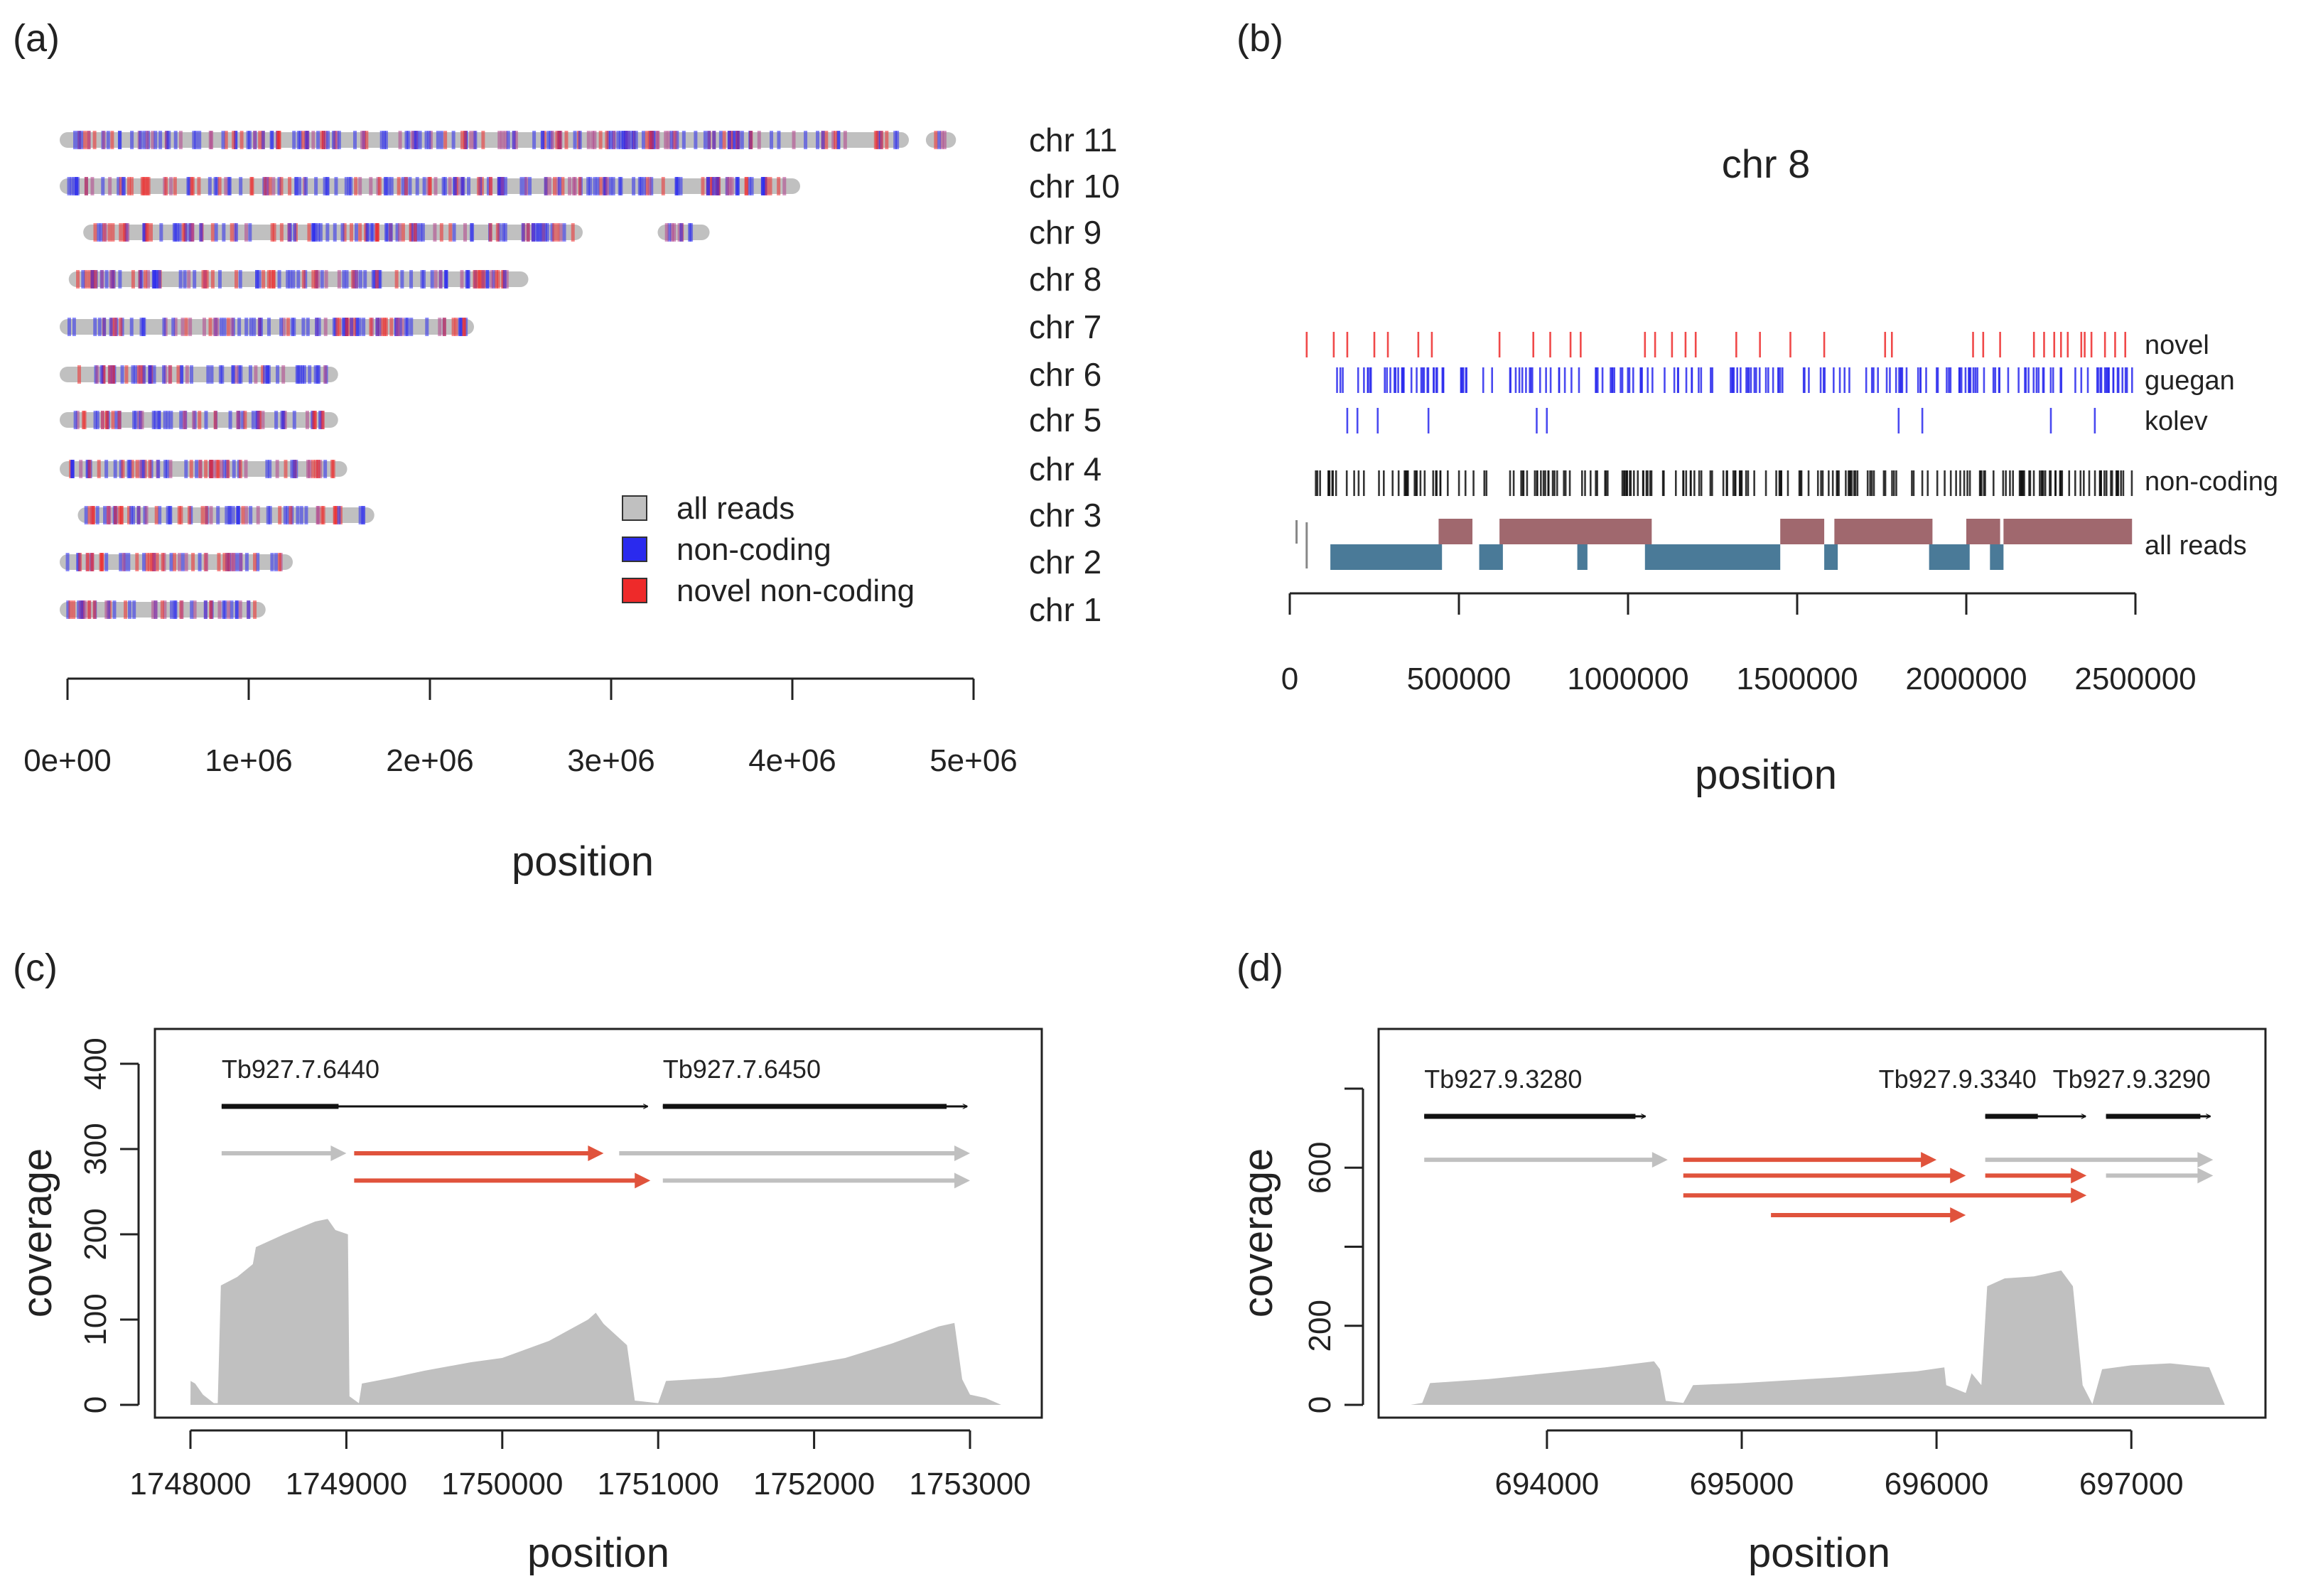 The image size is (2301, 1596). Describe the element at coordinates (1966, 679) in the screenshot. I see `x-tick-label: 2000000` at that location.